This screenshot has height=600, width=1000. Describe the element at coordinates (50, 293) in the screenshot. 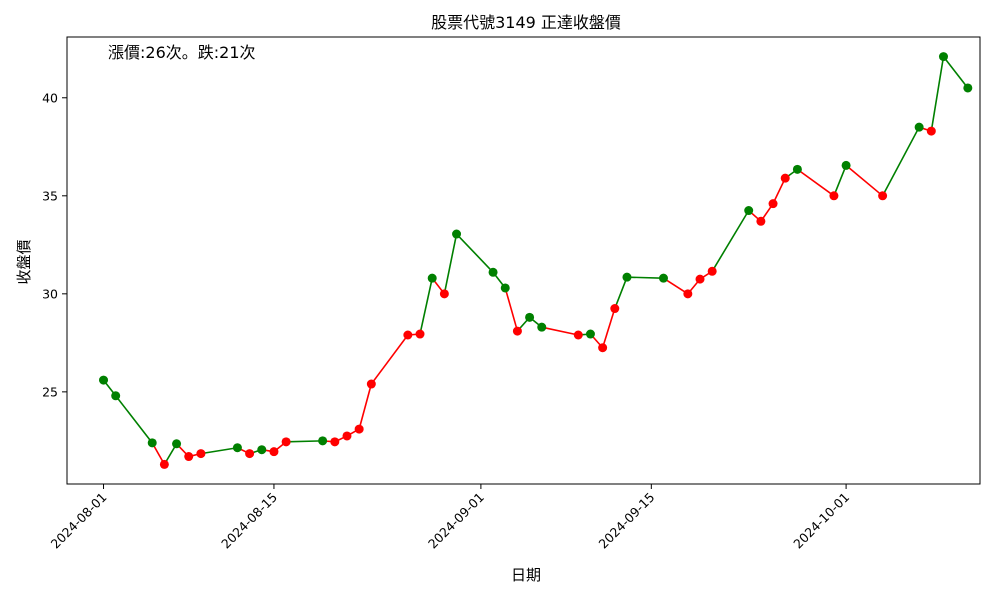

I see `y-tick-label: 30` at that location.